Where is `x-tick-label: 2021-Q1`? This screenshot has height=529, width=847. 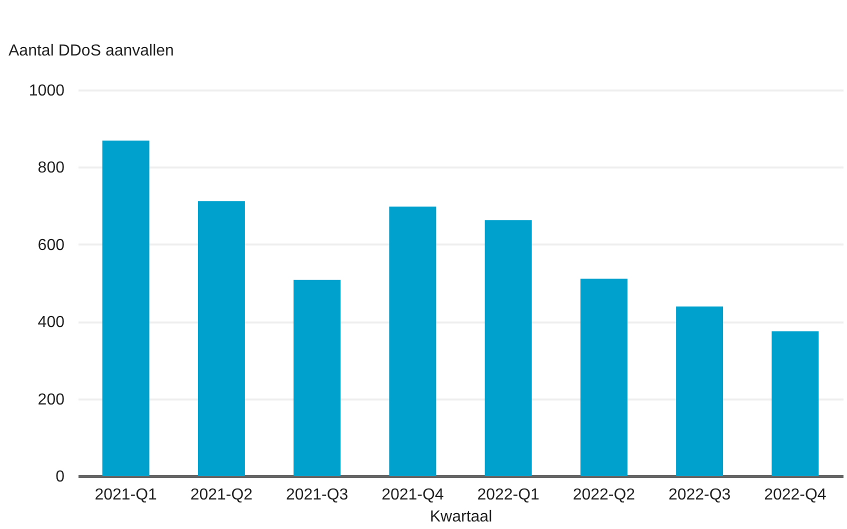 x-tick-label: 2021-Q1 is located at coordinates (126, 495).